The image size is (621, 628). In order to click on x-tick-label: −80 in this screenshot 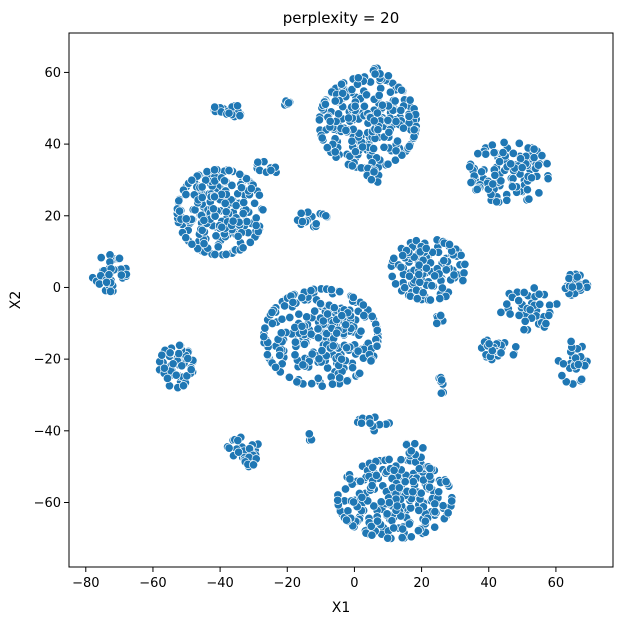, I will do `click(85, 583)`.